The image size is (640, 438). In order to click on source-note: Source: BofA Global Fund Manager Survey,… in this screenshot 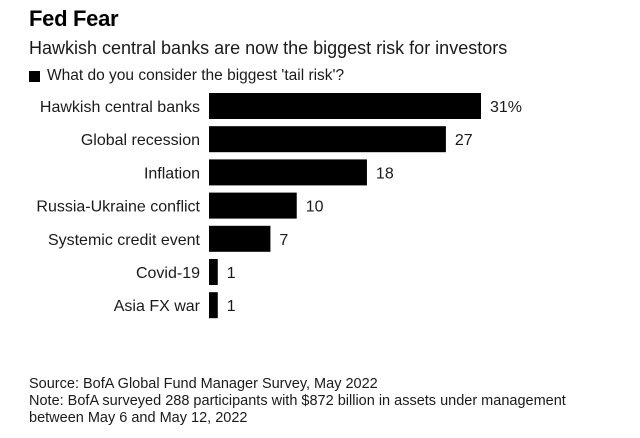, I will do `click(203, 384)`.